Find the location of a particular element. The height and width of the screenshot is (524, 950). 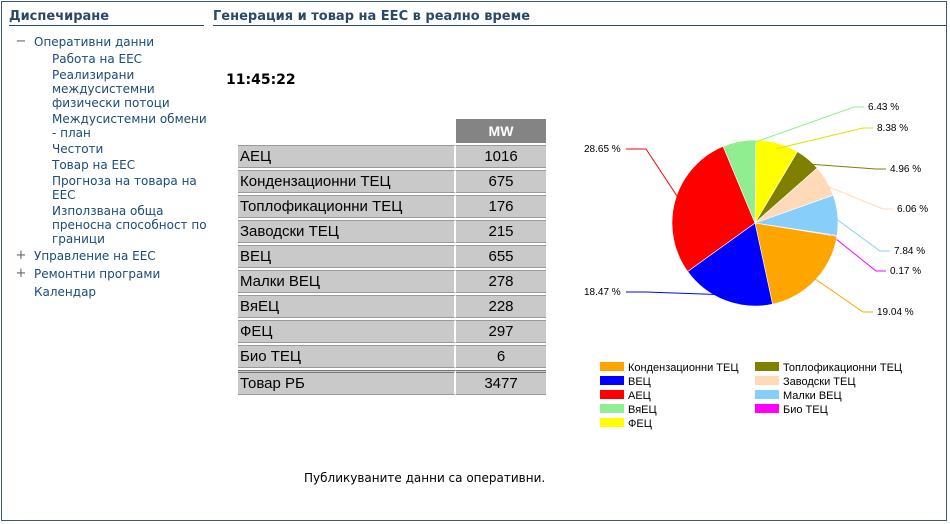

legend-label: ФЕЦ is located at coordinates (640, 424).